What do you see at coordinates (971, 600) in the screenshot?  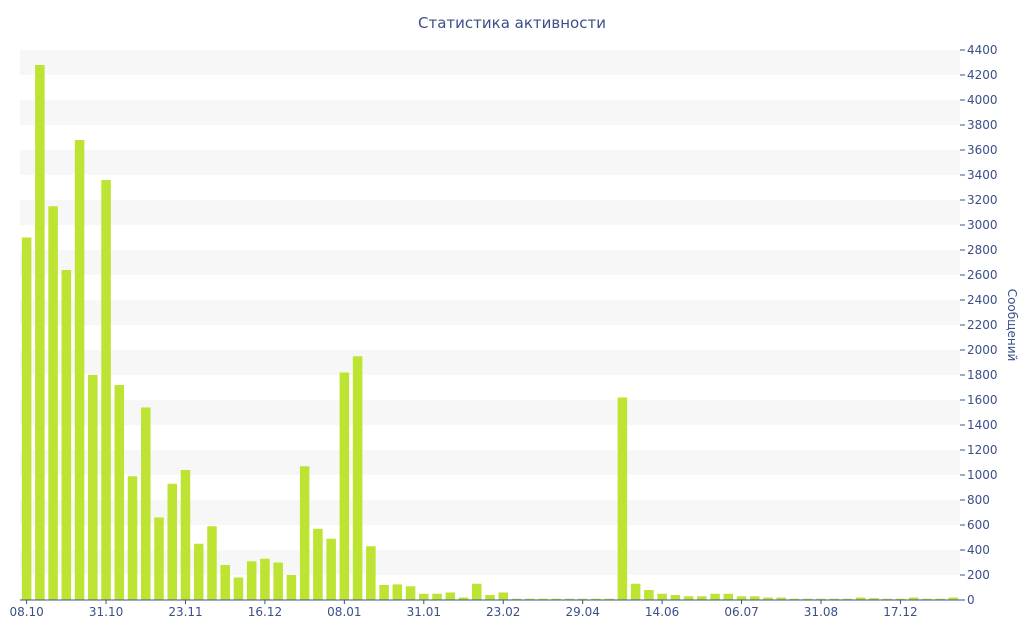 I see `y-tick-label: 0` at bounding box center [971, 600].